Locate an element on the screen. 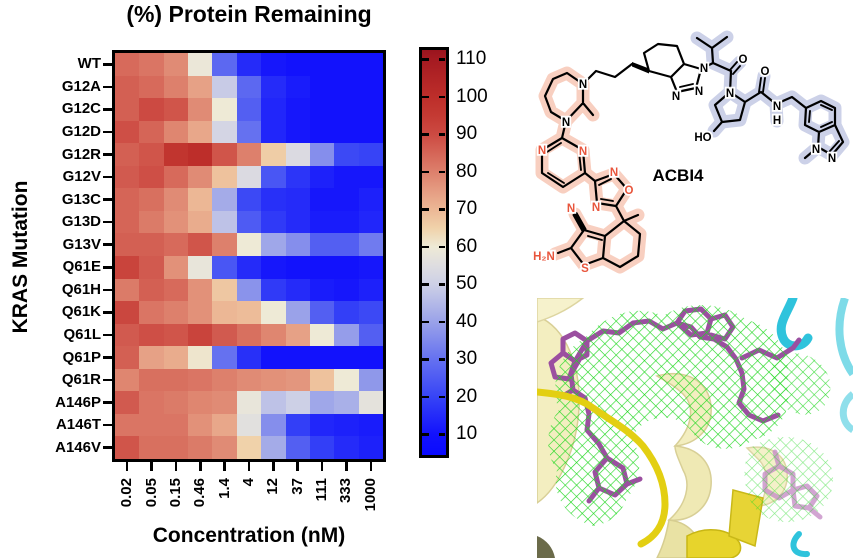  row-label: G13V is located at coordinates (81, 244).